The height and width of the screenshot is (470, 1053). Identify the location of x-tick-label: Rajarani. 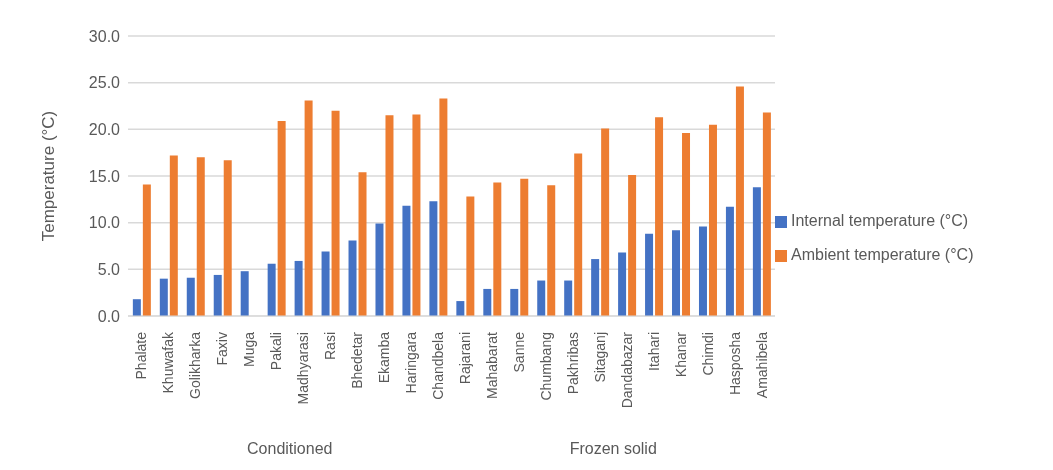
(464, 358).